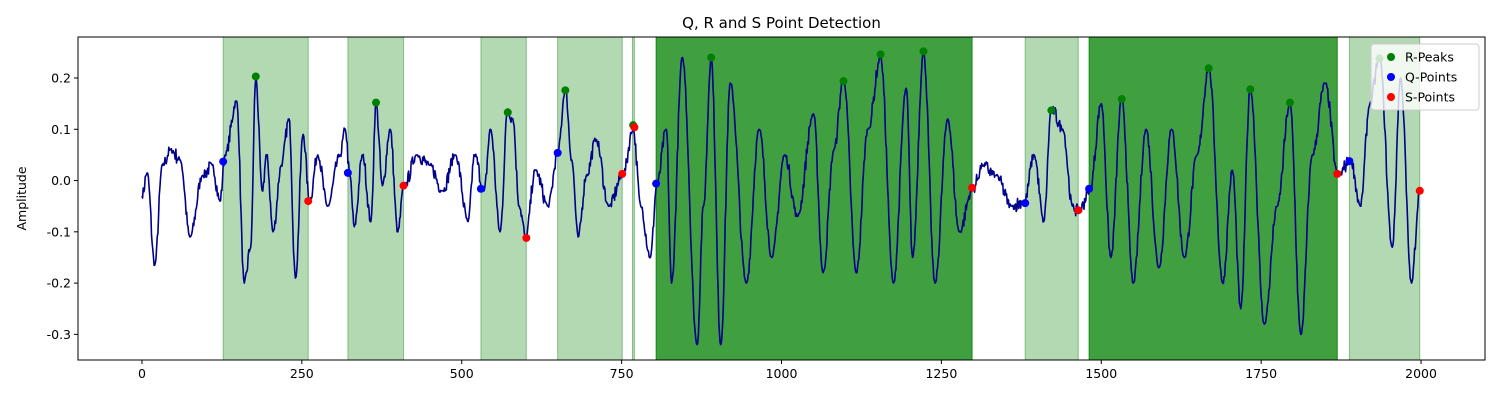 The width and height of the screenshot is (1500, 400). Describe the element at coordinates (1431, 77) in the screenshot. I see `legend-label: Q-Points` at that location.